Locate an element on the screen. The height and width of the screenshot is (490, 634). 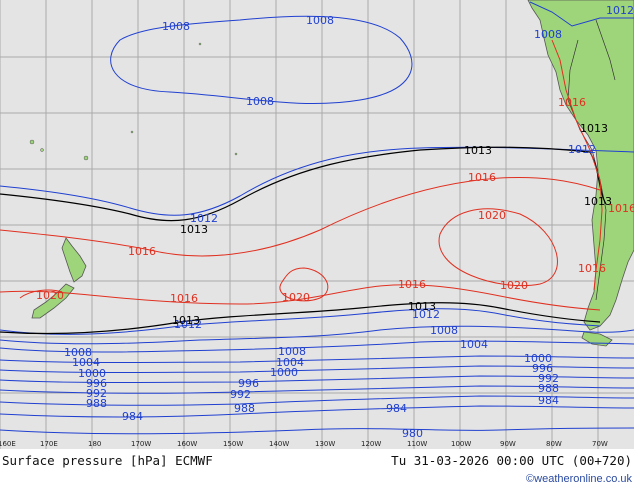
lon-label: 90W is located at coordinates (508, 444).